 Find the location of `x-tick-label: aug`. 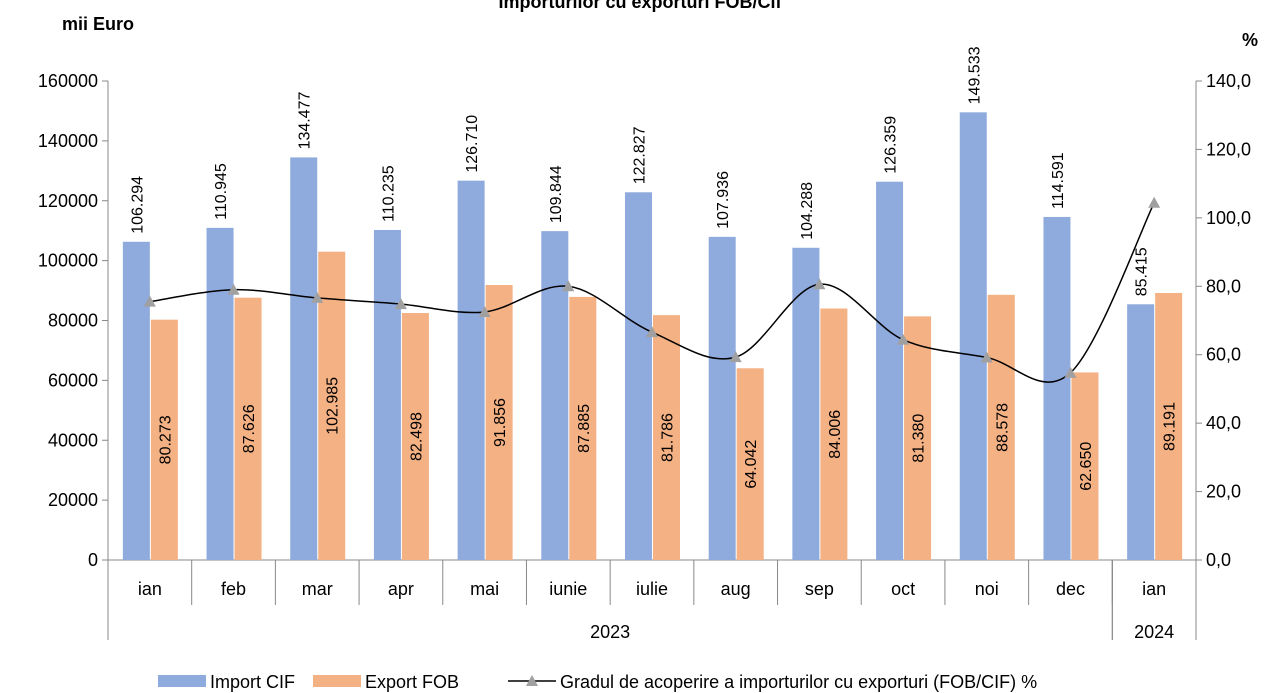

x-tick-label: aug is located at coordinates (736, 589).